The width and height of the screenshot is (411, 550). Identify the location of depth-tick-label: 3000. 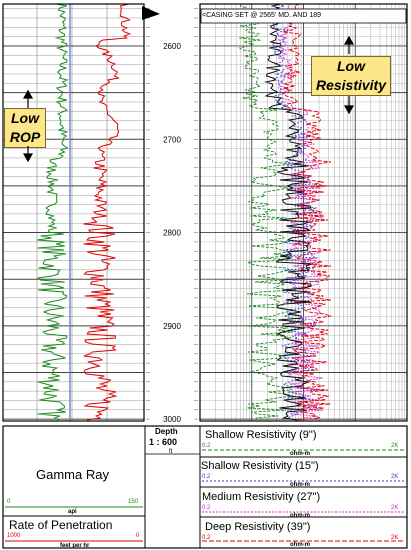
(172, 419).